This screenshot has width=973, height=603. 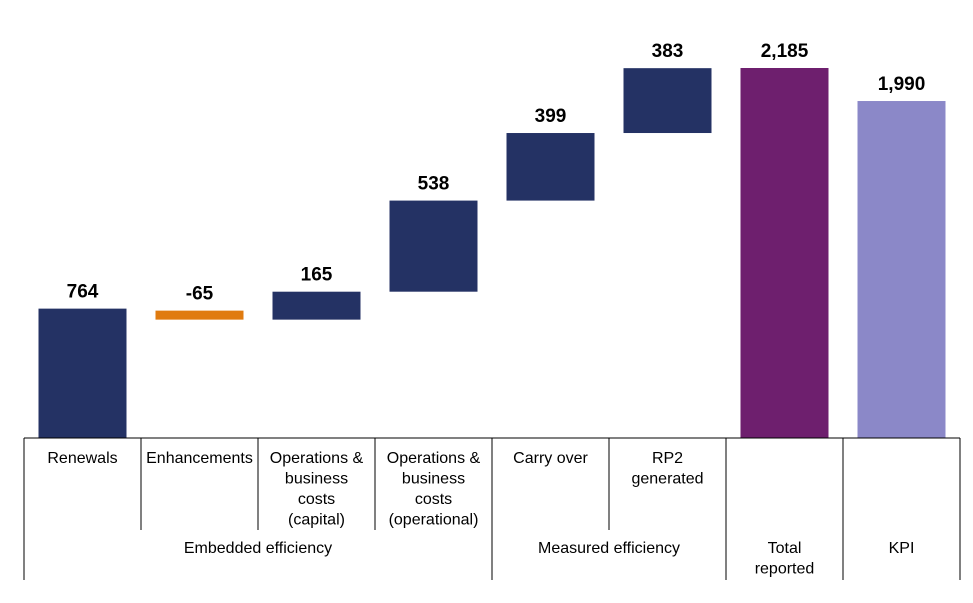 I want to click on group-label-3: Total, so click(x=785, y=548).